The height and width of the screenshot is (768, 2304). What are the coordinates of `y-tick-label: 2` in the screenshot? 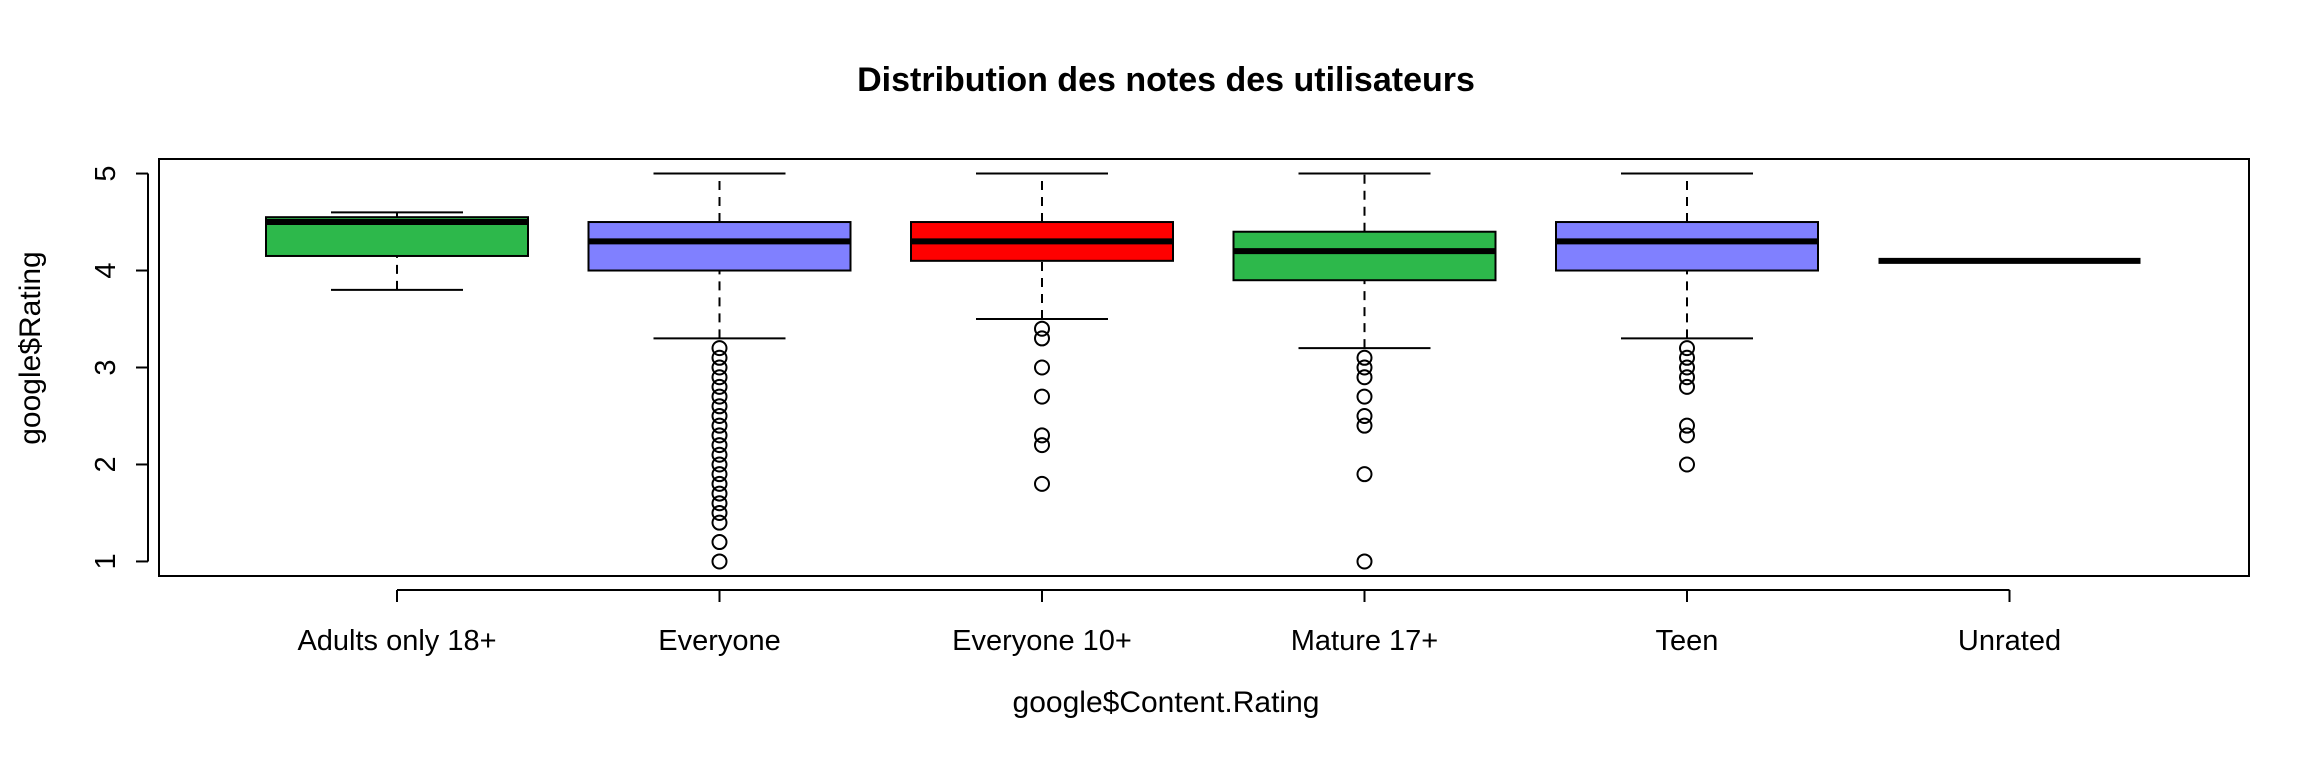 It's located at (106, 464).